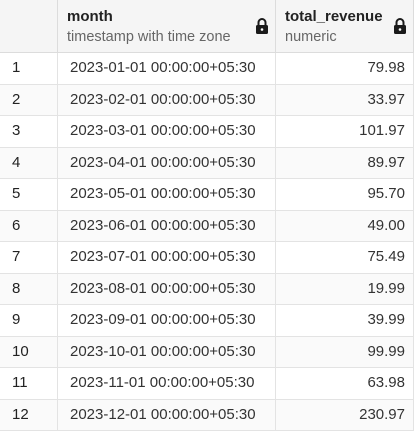  Describe the element at coordinates (29, 352) in the screenshot. I see `row-index: 10` at that location.